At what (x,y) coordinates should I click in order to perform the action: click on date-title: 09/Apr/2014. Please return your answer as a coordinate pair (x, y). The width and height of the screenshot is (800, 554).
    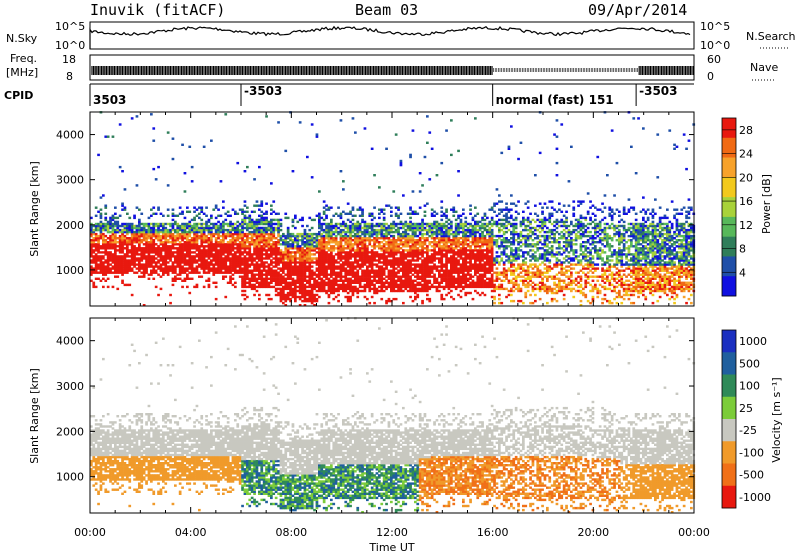
    Looking at the image, I should click on (637, 10).